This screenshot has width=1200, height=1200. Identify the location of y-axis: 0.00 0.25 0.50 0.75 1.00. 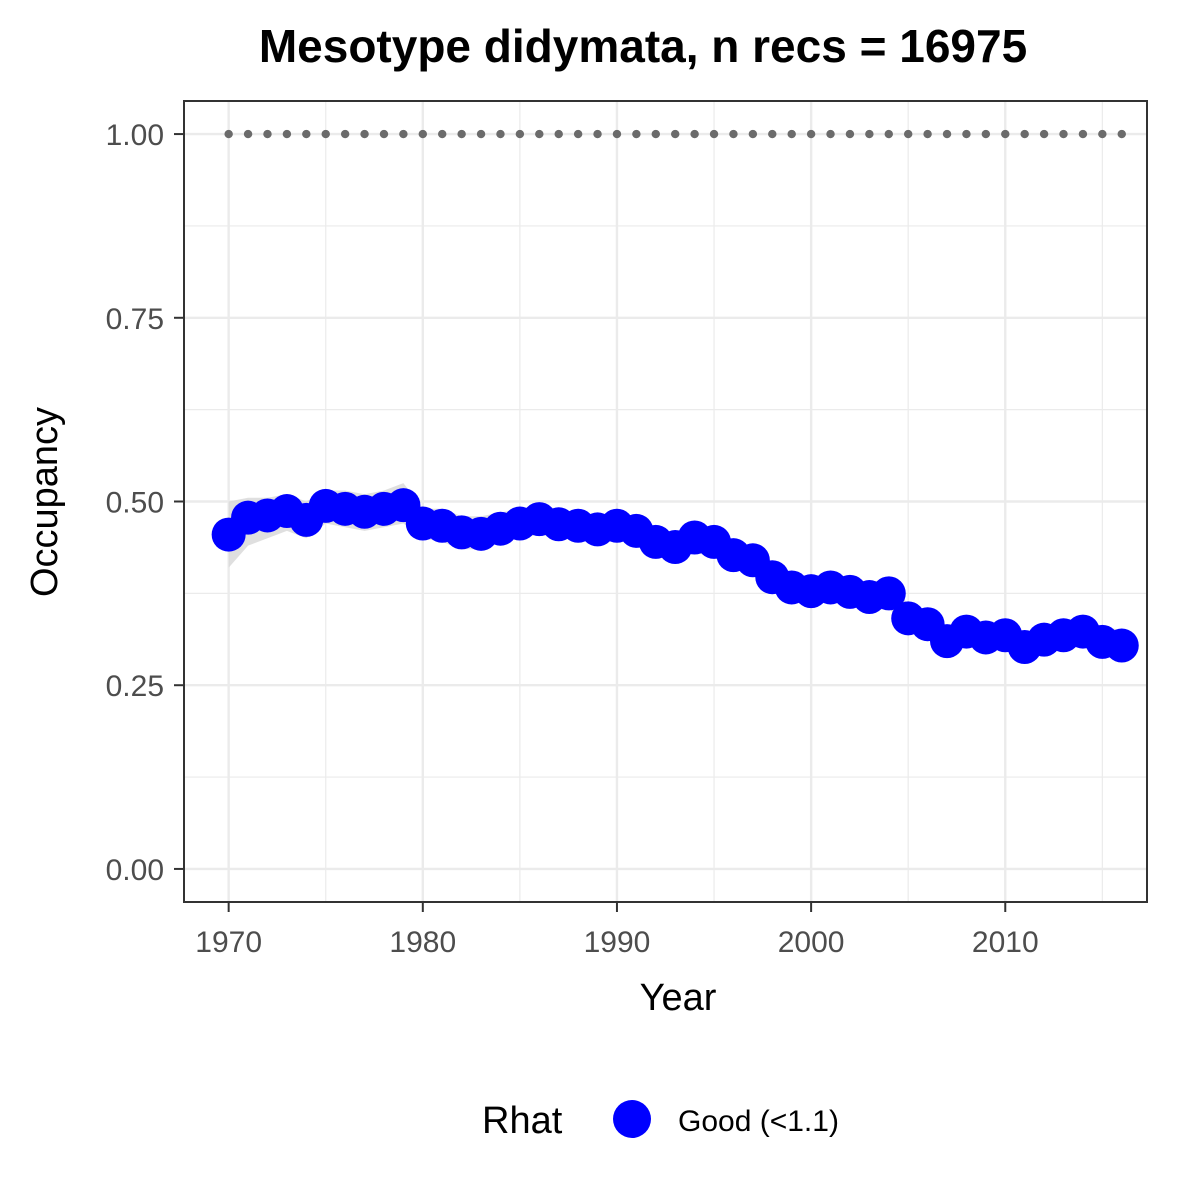
(145, 503).